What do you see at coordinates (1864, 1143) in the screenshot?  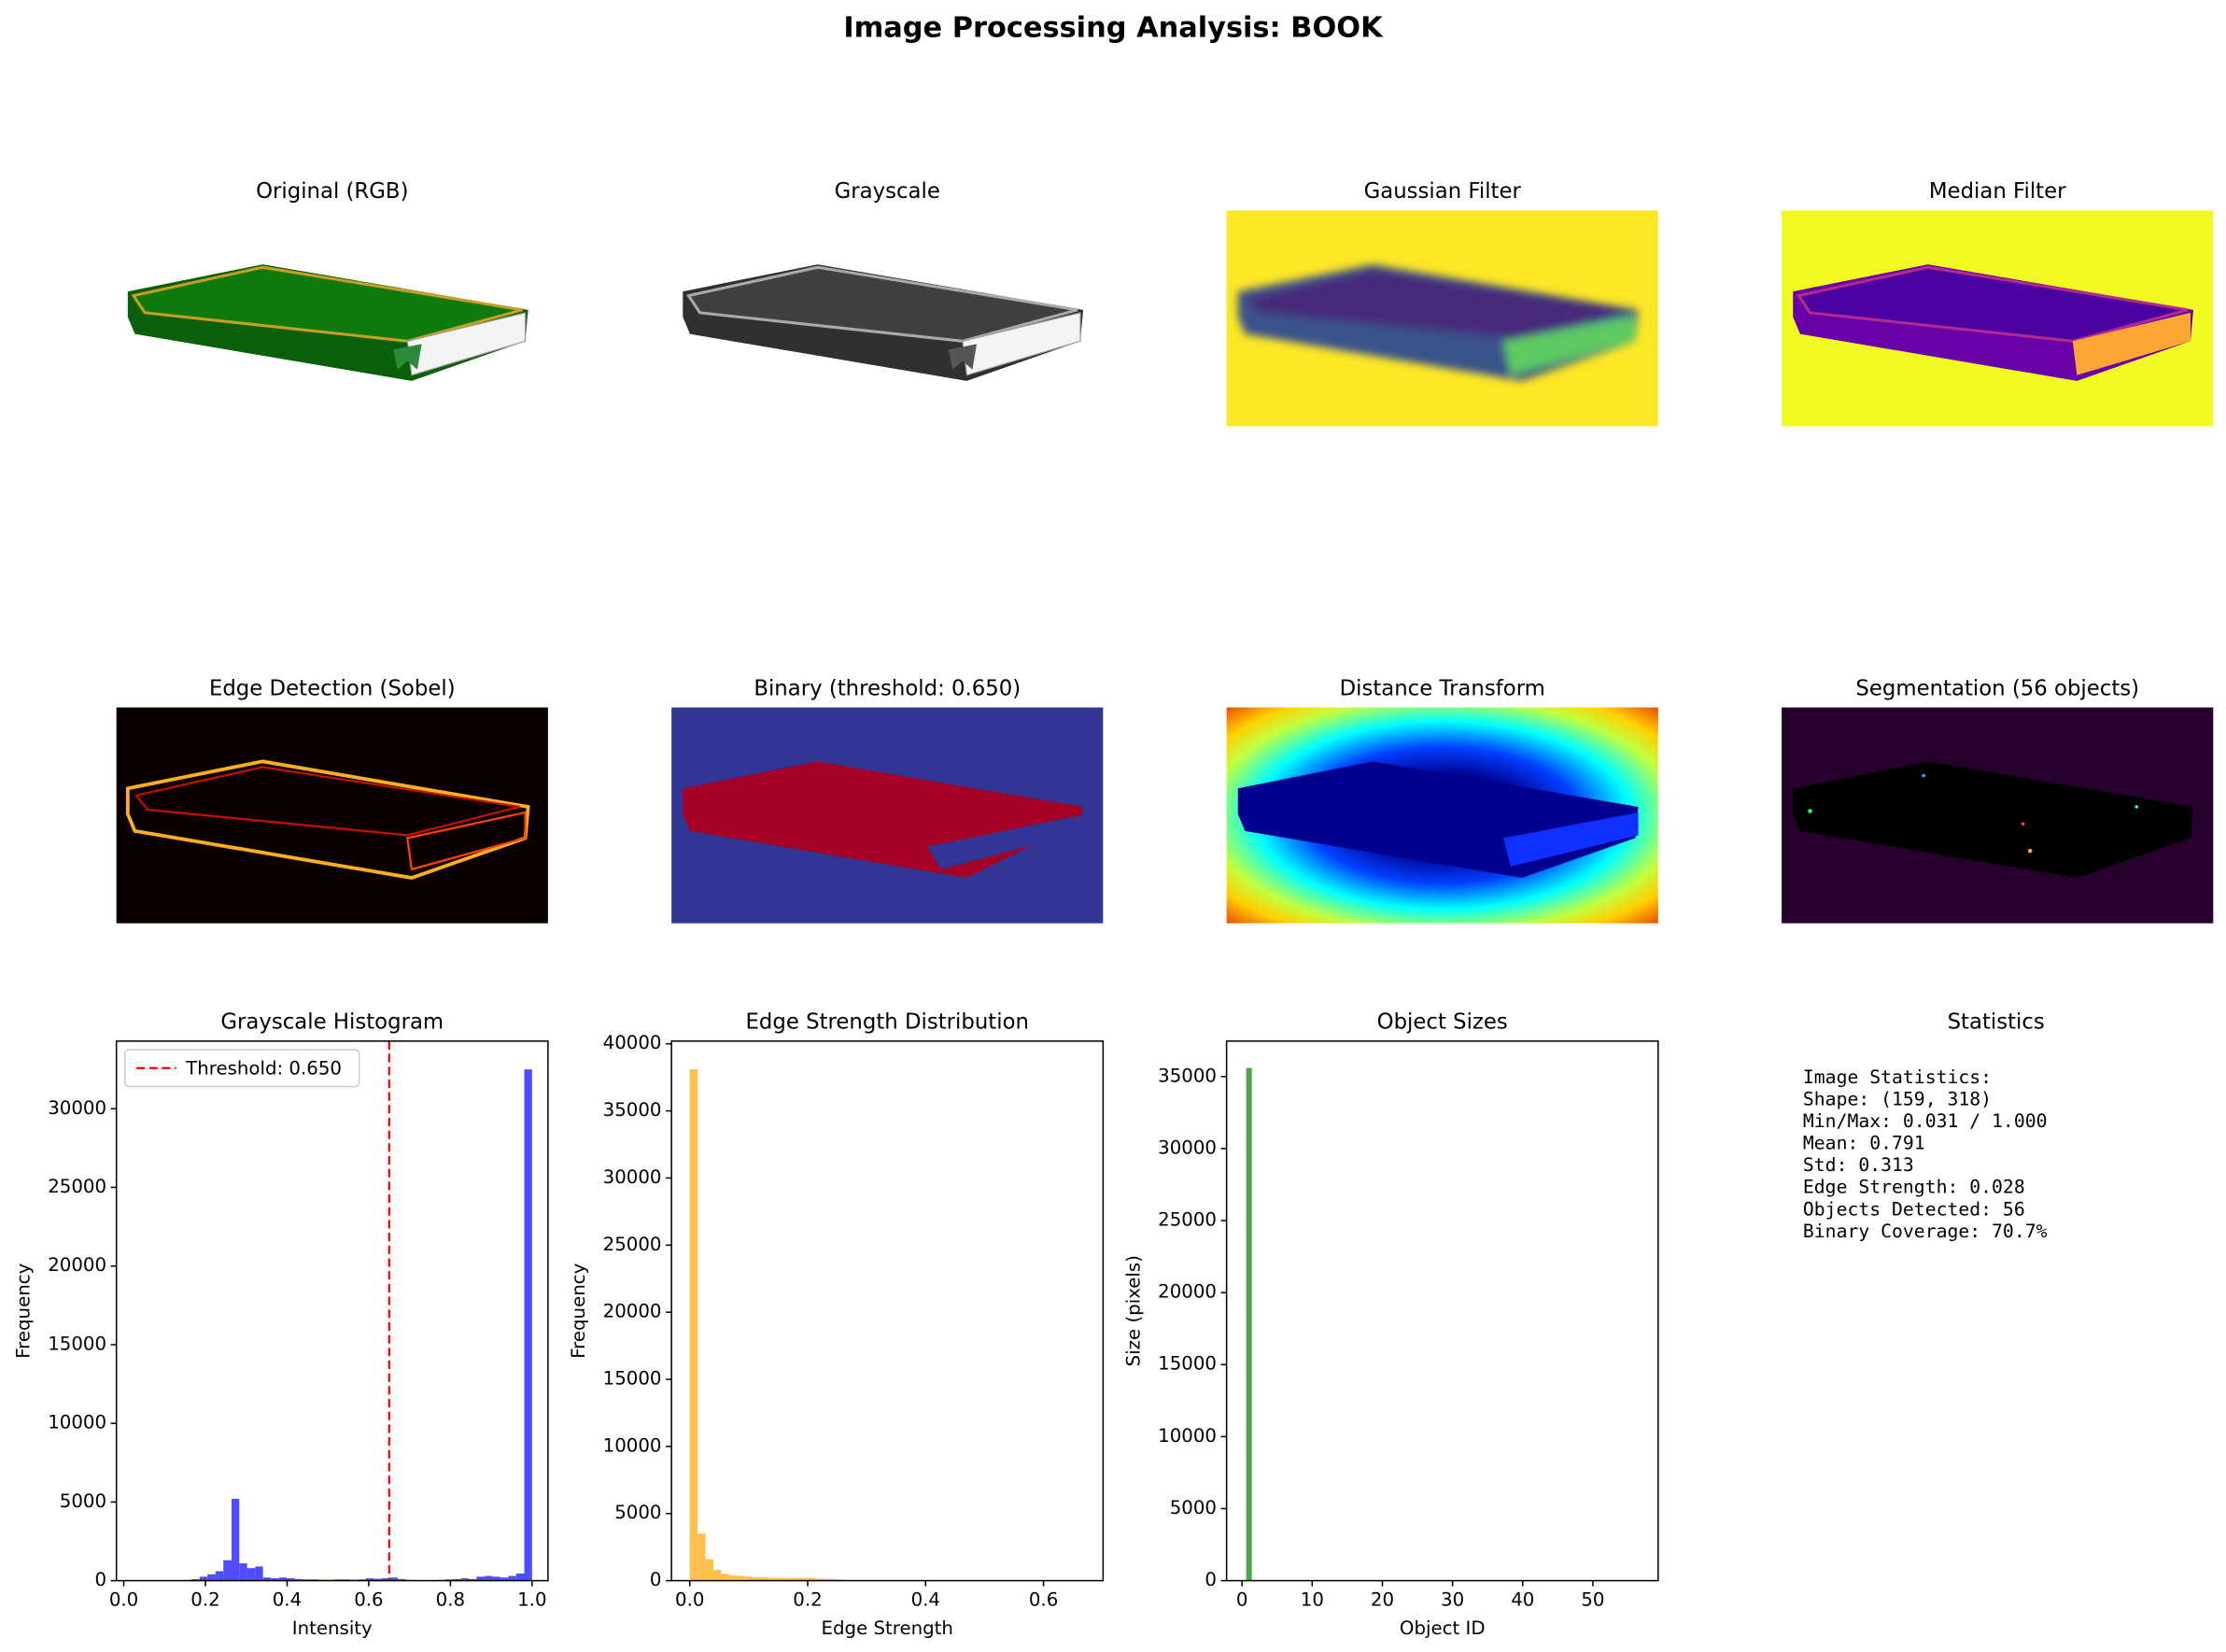 I see `stats-line: Mean: 0.791` at bounding box center [1864, 1143].